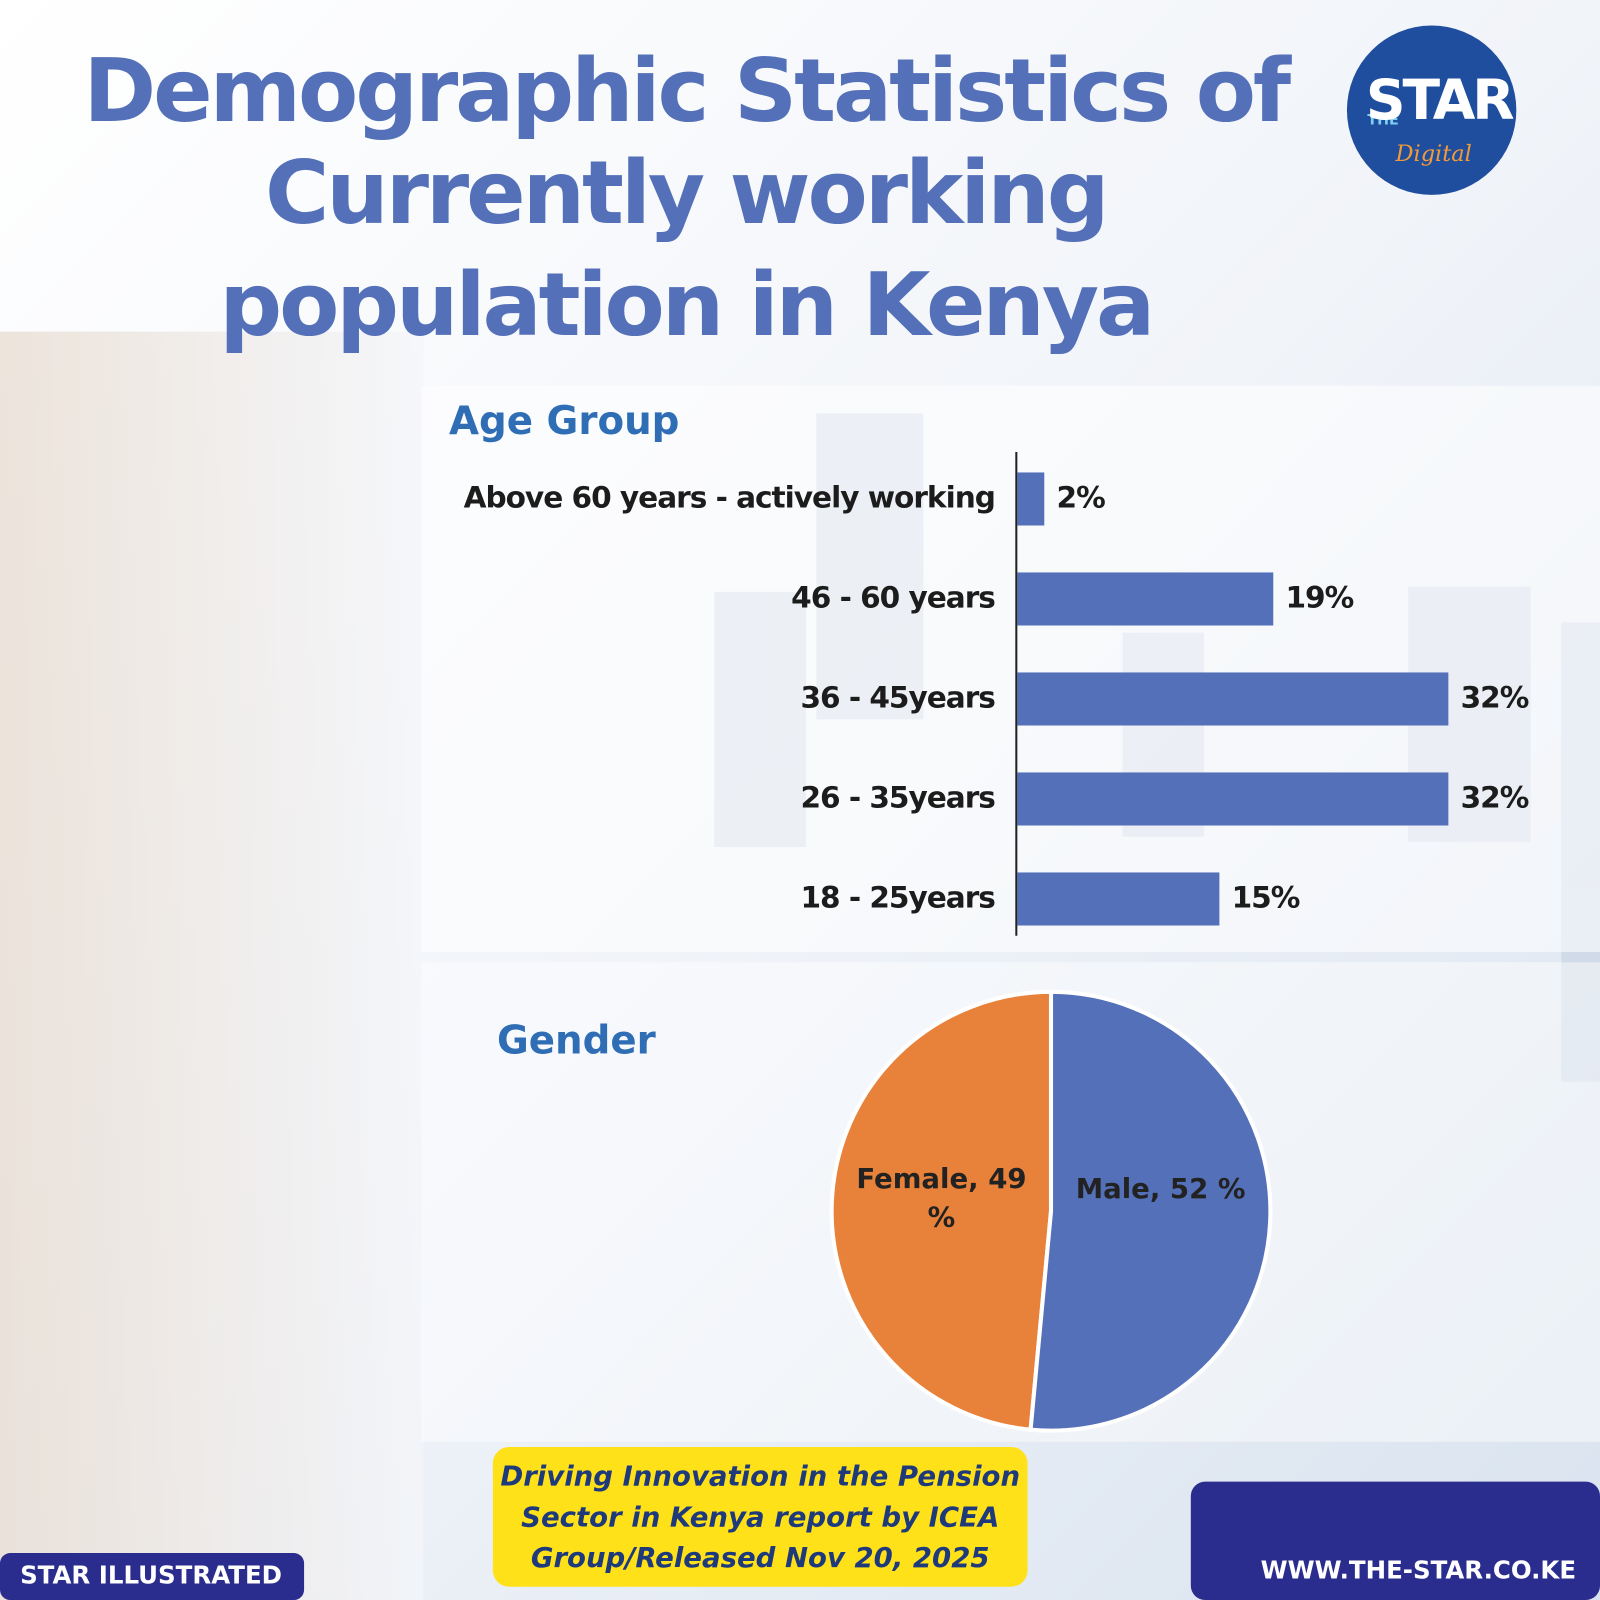 The image size is (1600, 1600). I want to click on footer-left: STAR ILLUSTRATED, so click(151, 1575).